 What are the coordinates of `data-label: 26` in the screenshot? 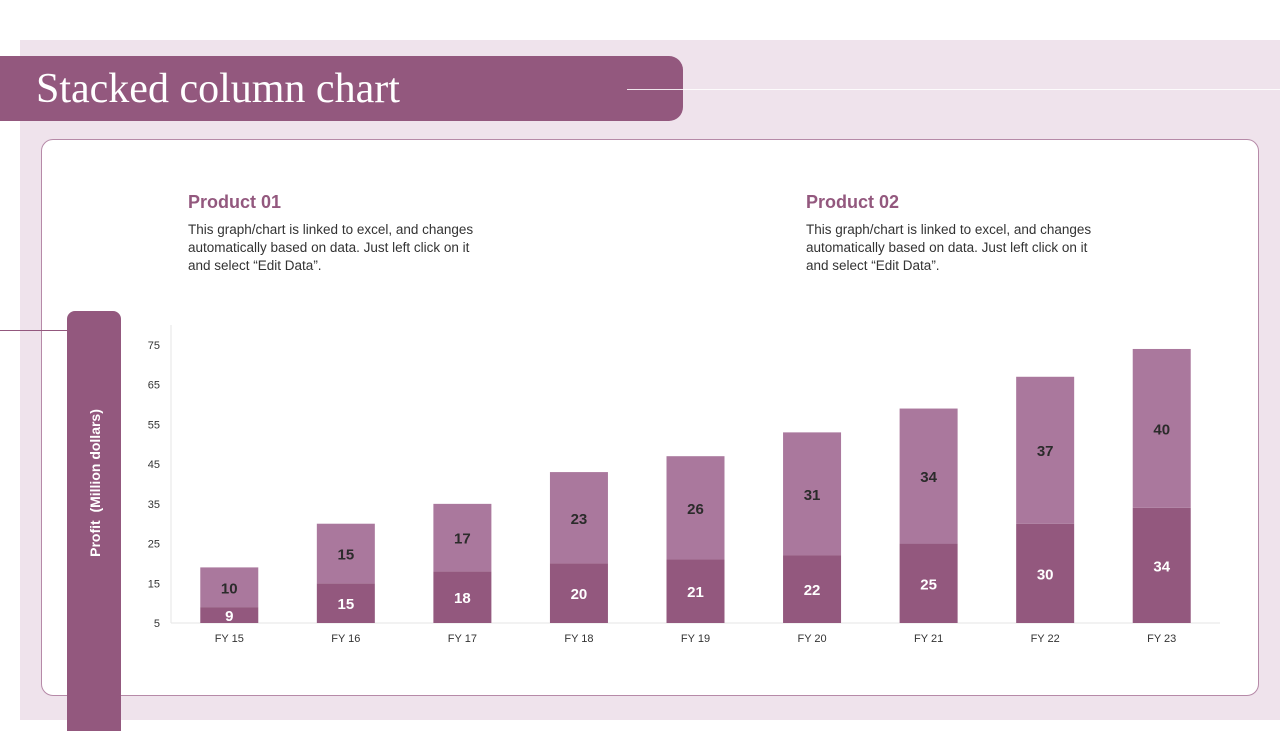 It's located at (695, 509).